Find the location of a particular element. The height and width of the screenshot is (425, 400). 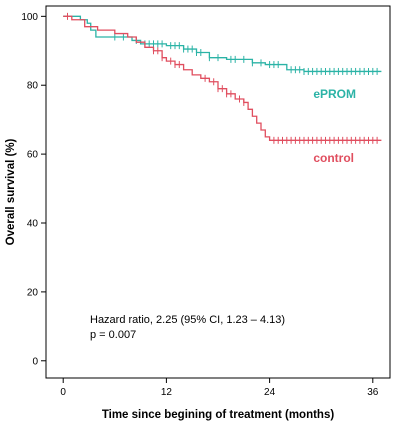

y-tick-label: 100 is located at coordinates (29, 17).